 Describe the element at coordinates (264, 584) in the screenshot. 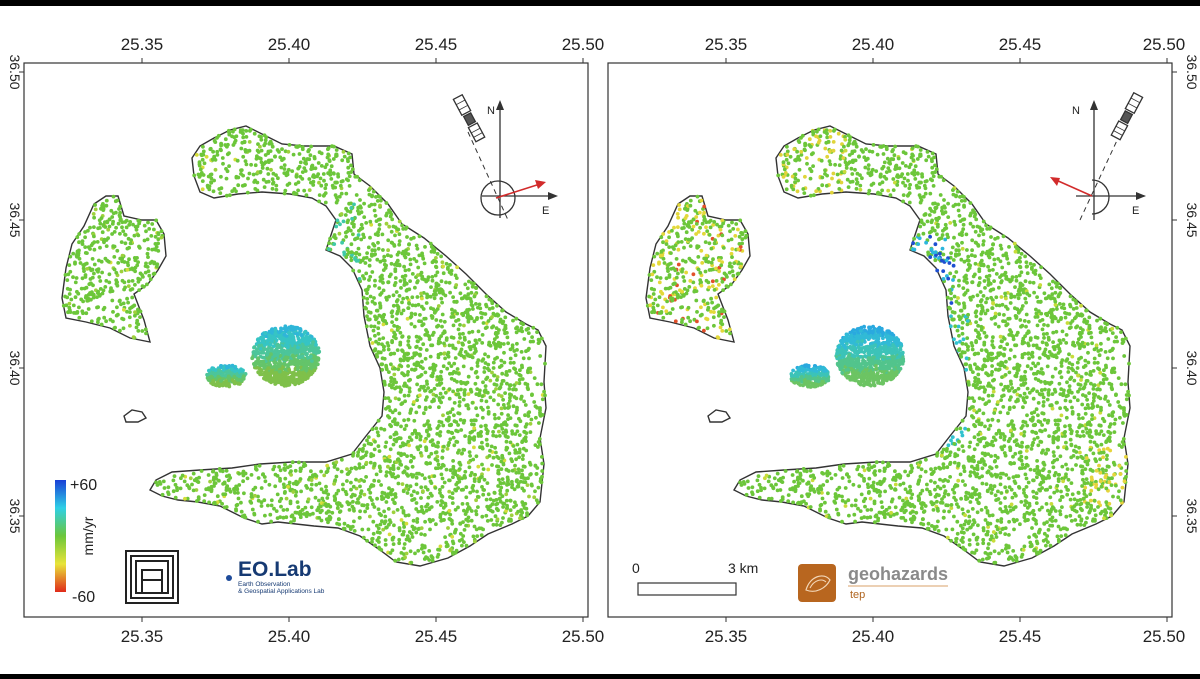

I see `eolab-subtitle-1: Earth Observation` at that location.